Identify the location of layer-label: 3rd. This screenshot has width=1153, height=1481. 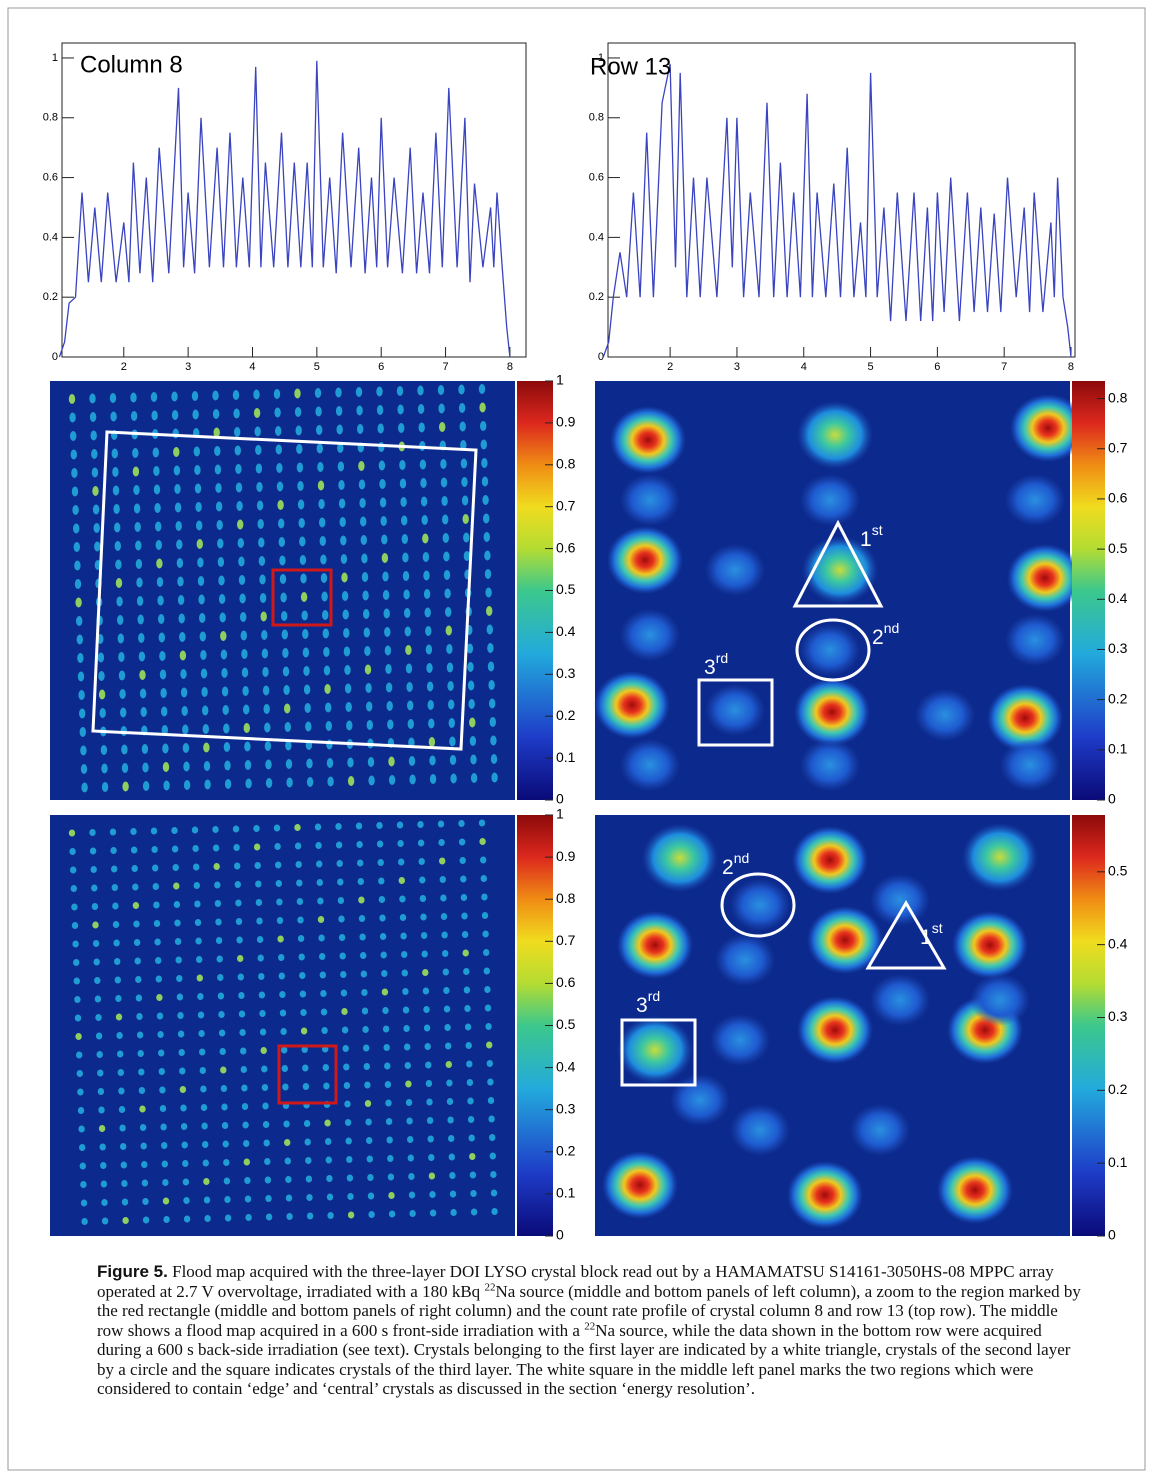
(648, 1002).